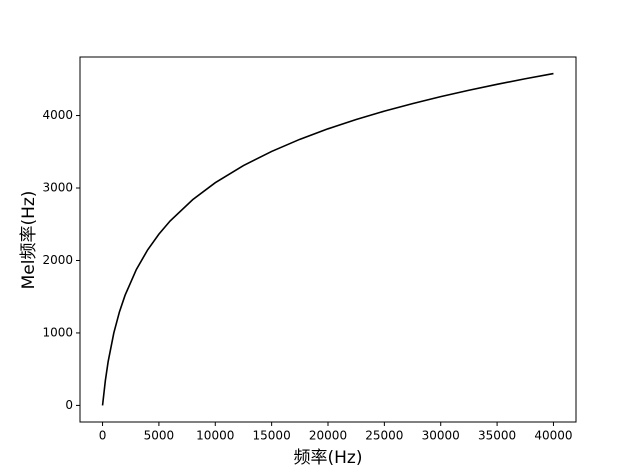 The image size is (640, 473). What do you see at coordinates (215, 436) in the screenshot?
I see `x-tick-label: 10000` at bounding box center [215, 436].